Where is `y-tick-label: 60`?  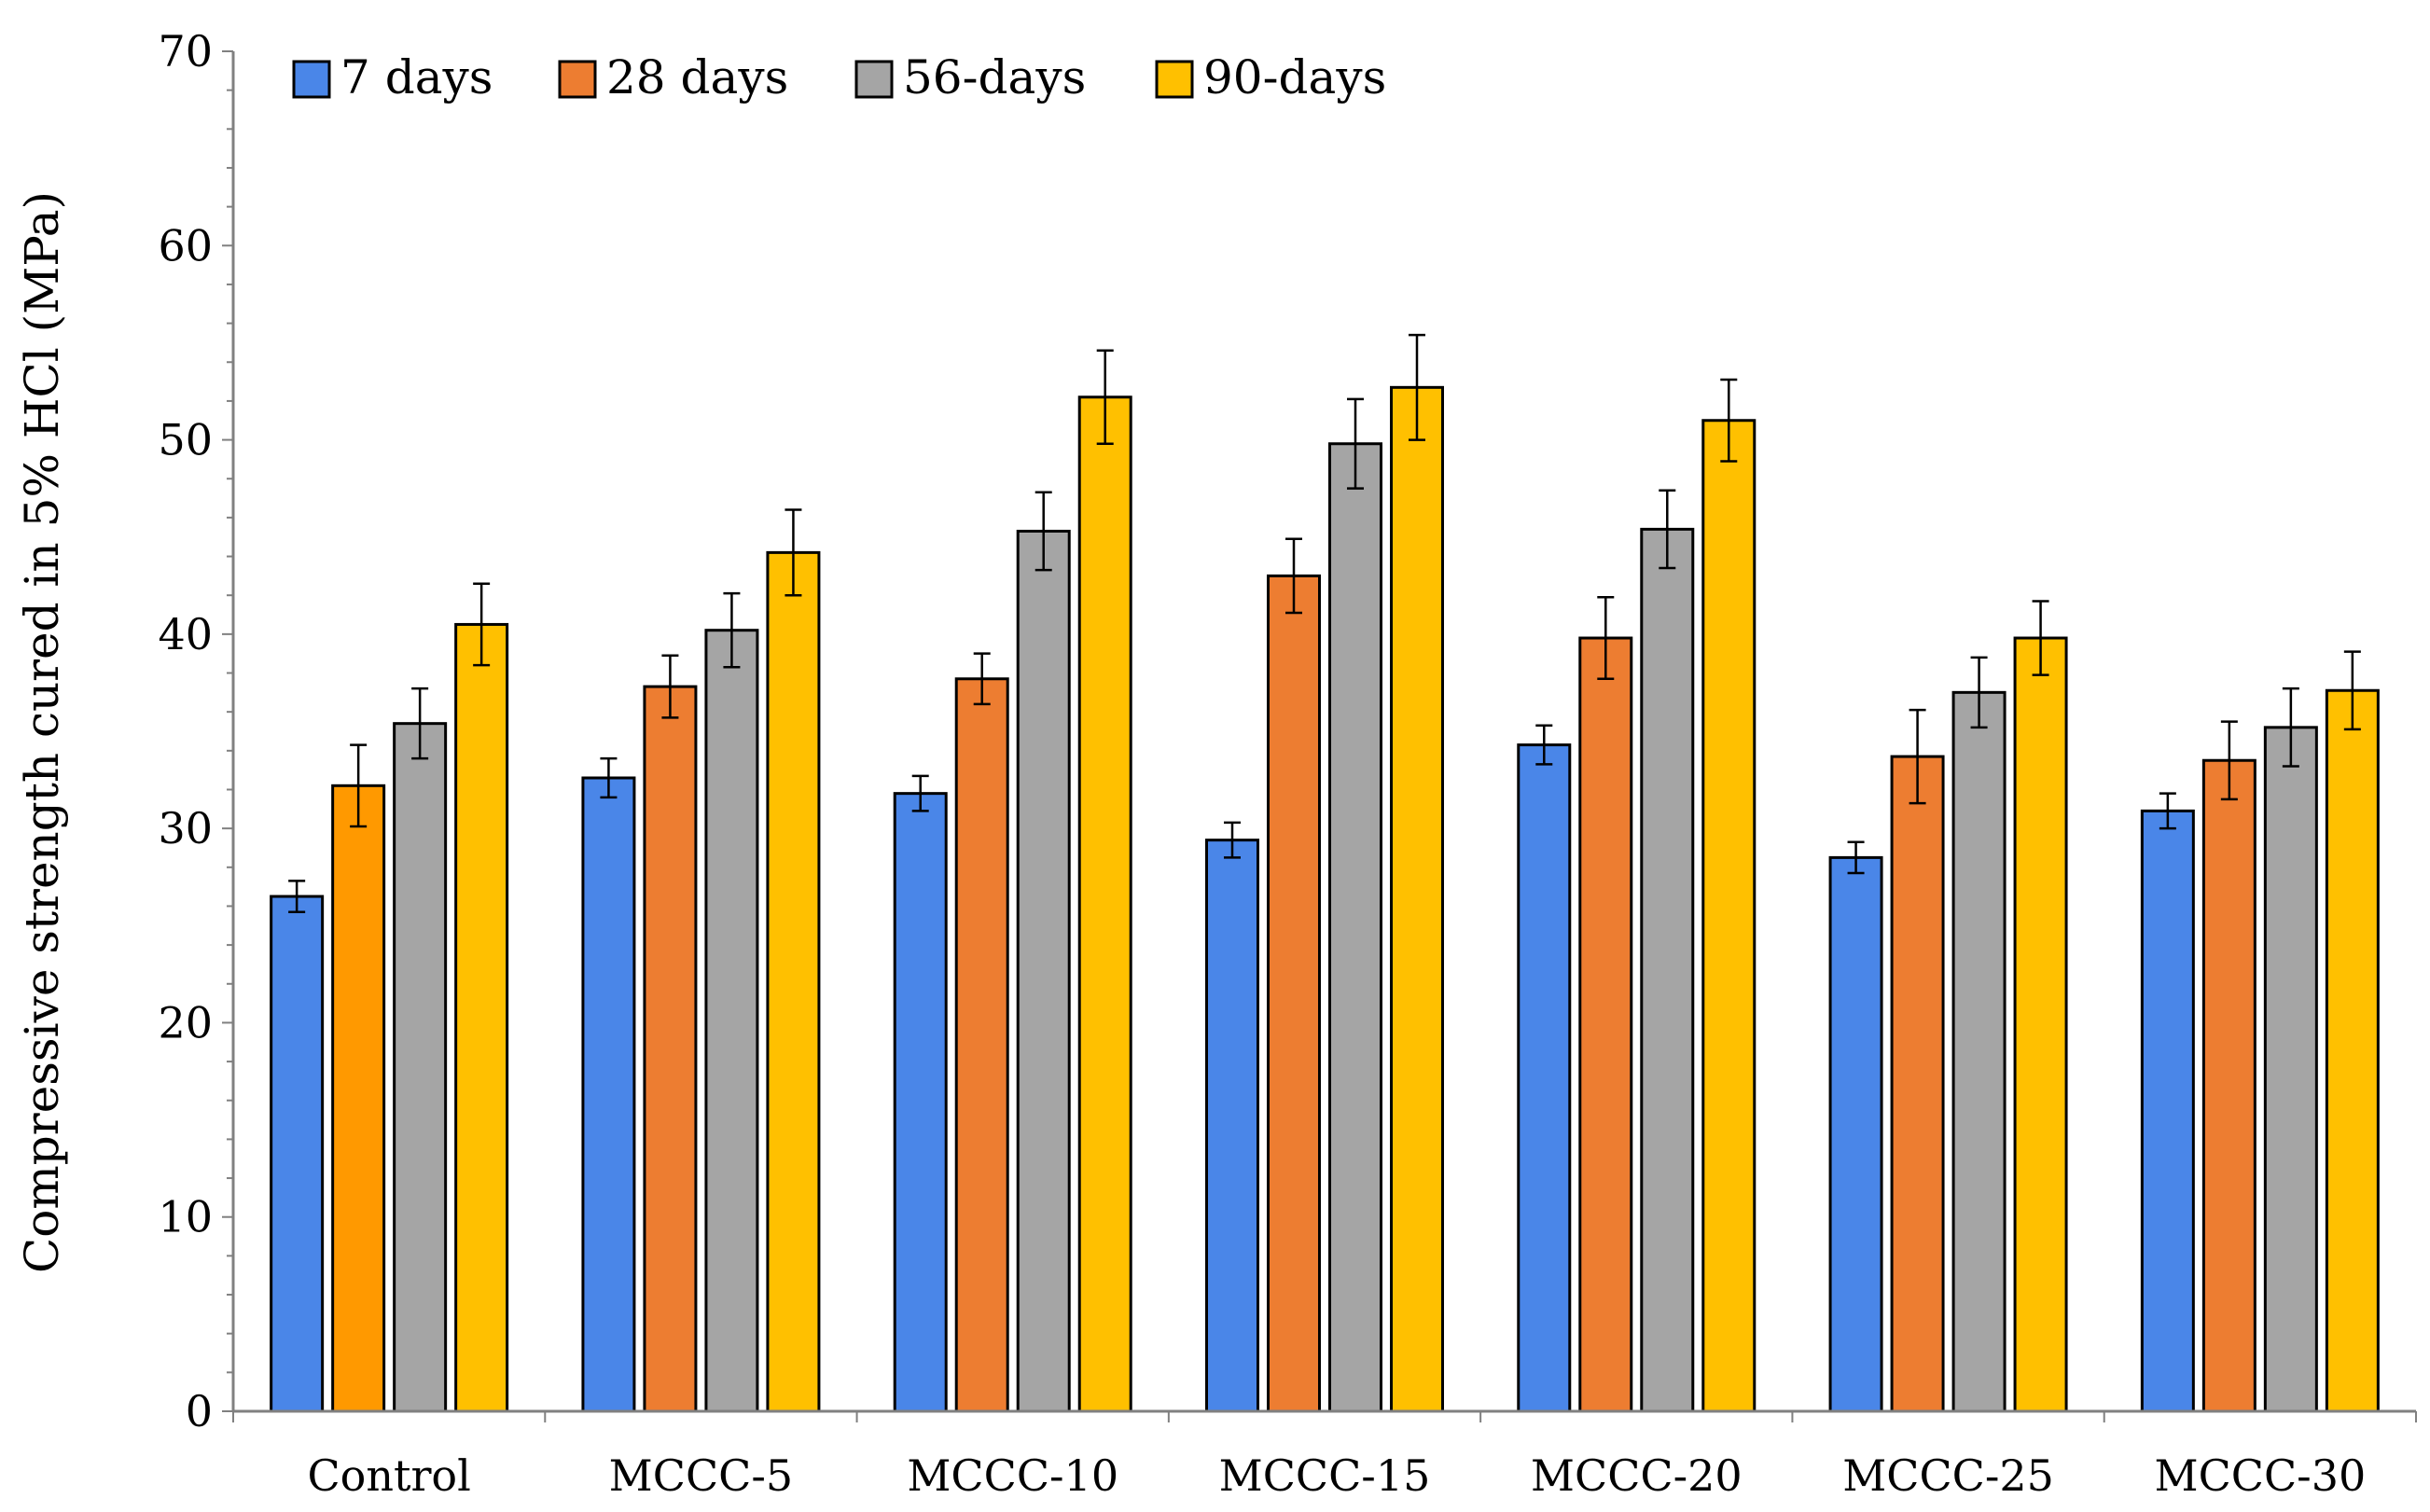
y-tick-label: 60 is located at coordinates (185, 245).